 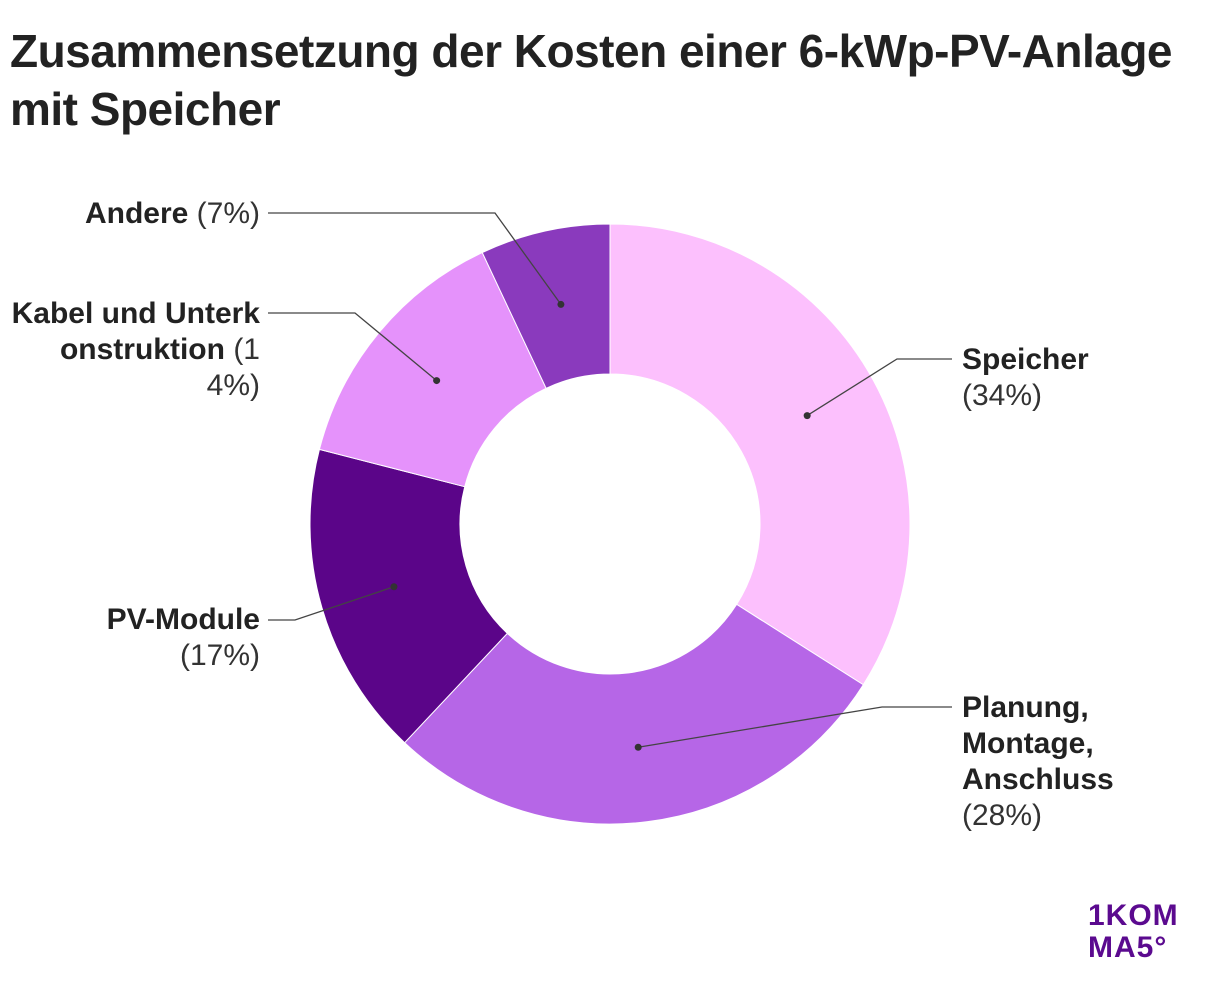 What do you see at coordinates (136, 213) in the screenshot?
I see `slice-label: Andere` at bounding box center [136, 213].